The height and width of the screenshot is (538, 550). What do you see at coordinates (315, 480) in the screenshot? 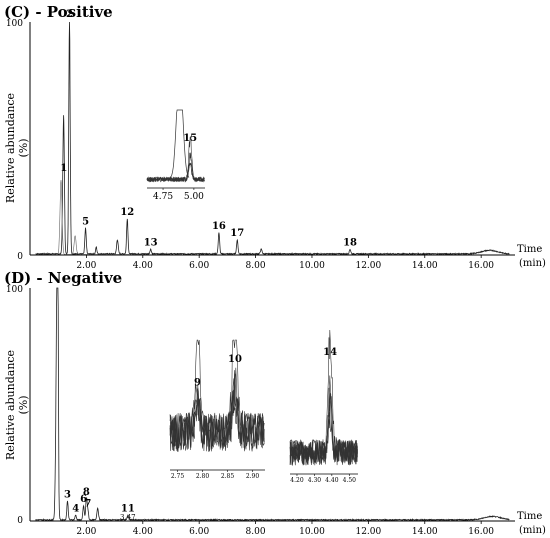
I see `d-inset2-tick-label: 4.30` at bounding box center [315, 480].